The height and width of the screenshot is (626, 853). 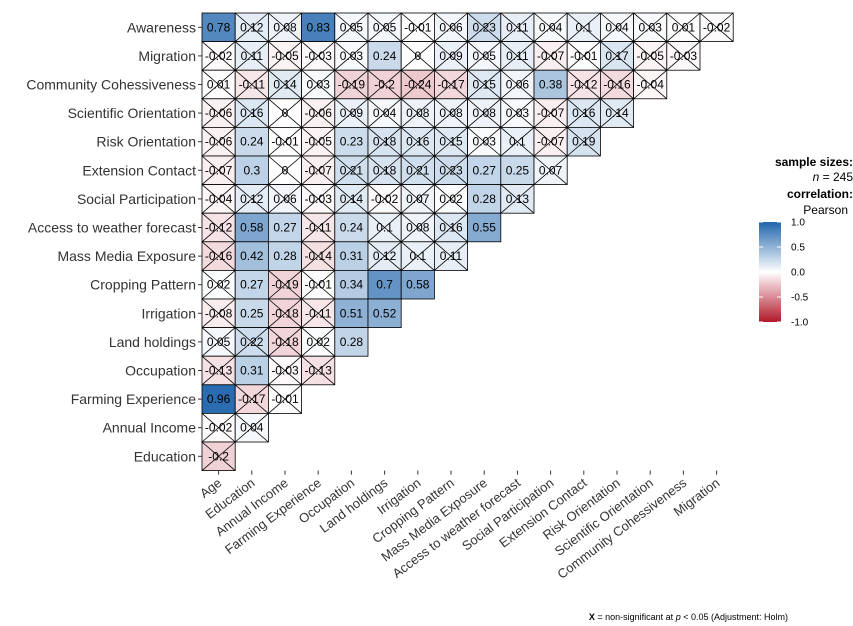 I want to click on legend-sample-sizes-title: sample sizes:, so click(x=814, y=162).